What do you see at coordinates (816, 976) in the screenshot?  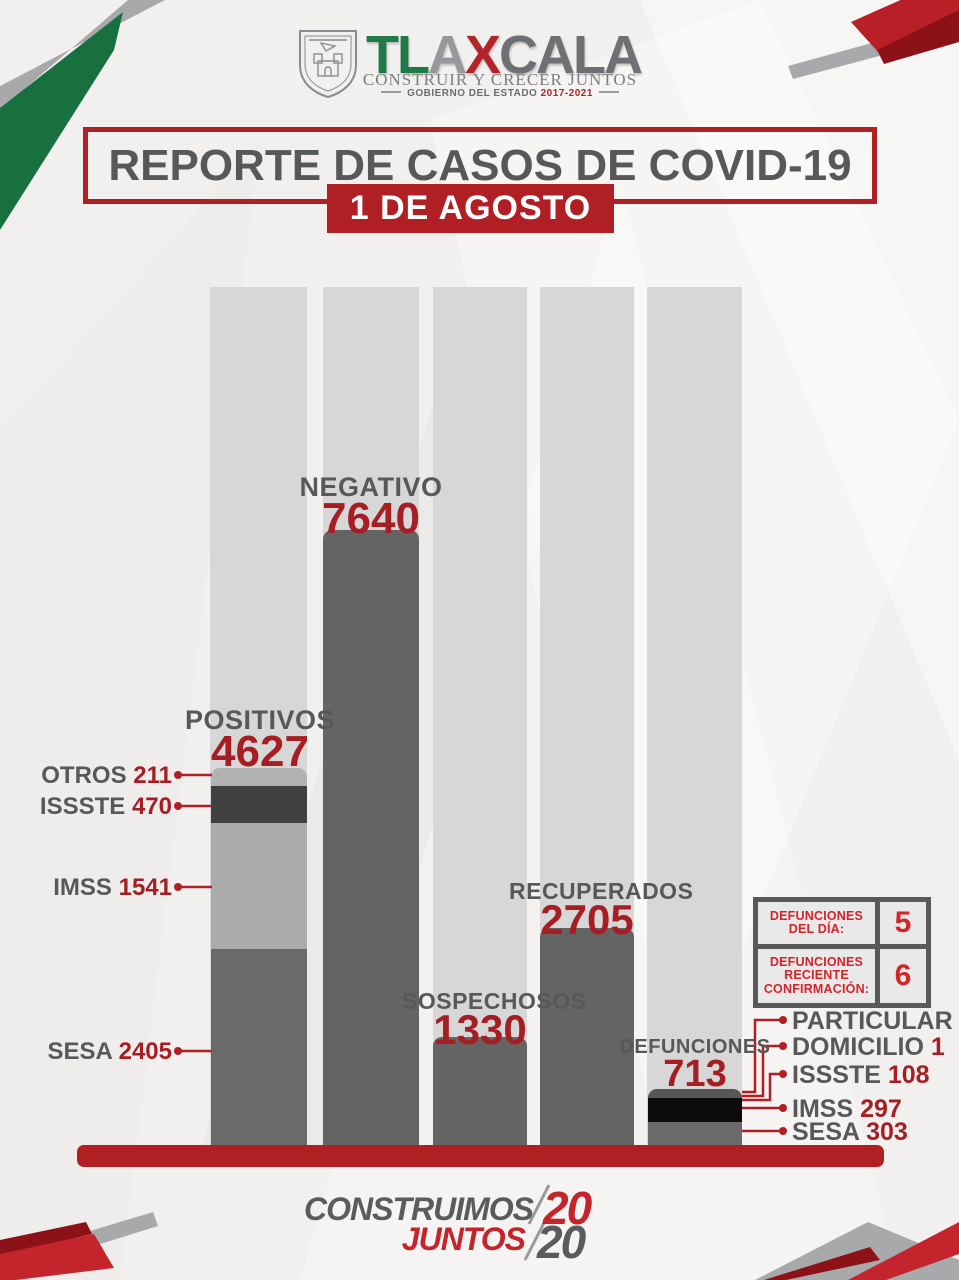 I see `deaths-recent-label: DEFUNCIONES RECIENTE CONFIRMACIÓN:` at bounding box center [816, 976].